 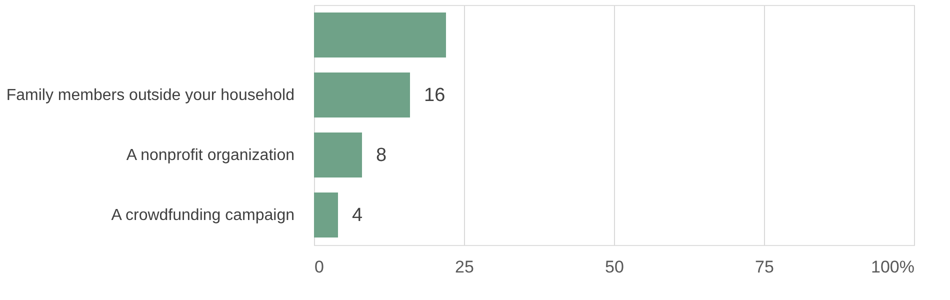 What do you see at coordinates (892, 267) in the screenshot?
I see `x-tick-label: 100%` at bounding box center [892, 267].